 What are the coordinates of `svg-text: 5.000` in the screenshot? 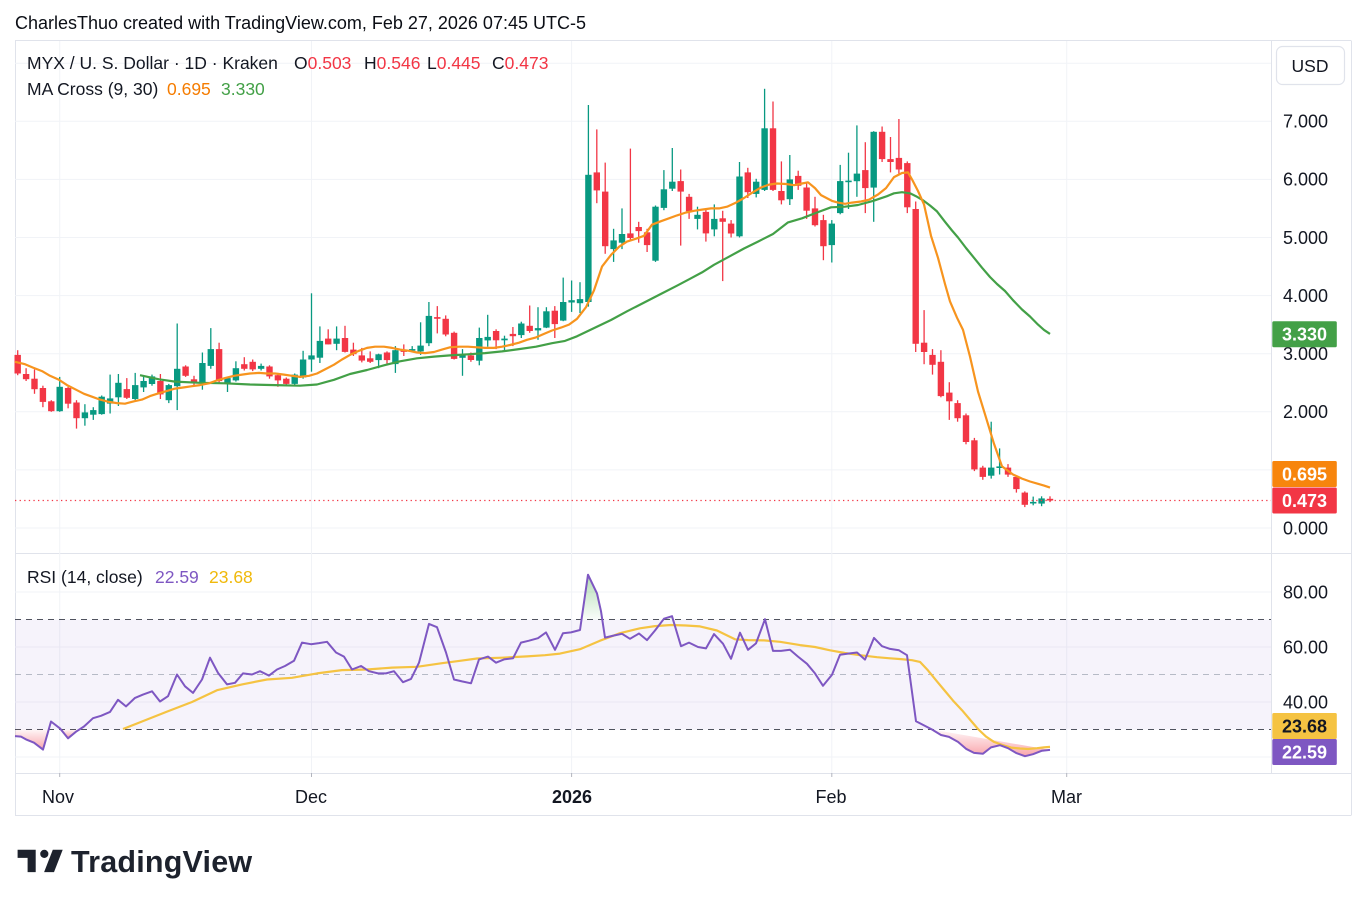 It's located at (1305, 238).